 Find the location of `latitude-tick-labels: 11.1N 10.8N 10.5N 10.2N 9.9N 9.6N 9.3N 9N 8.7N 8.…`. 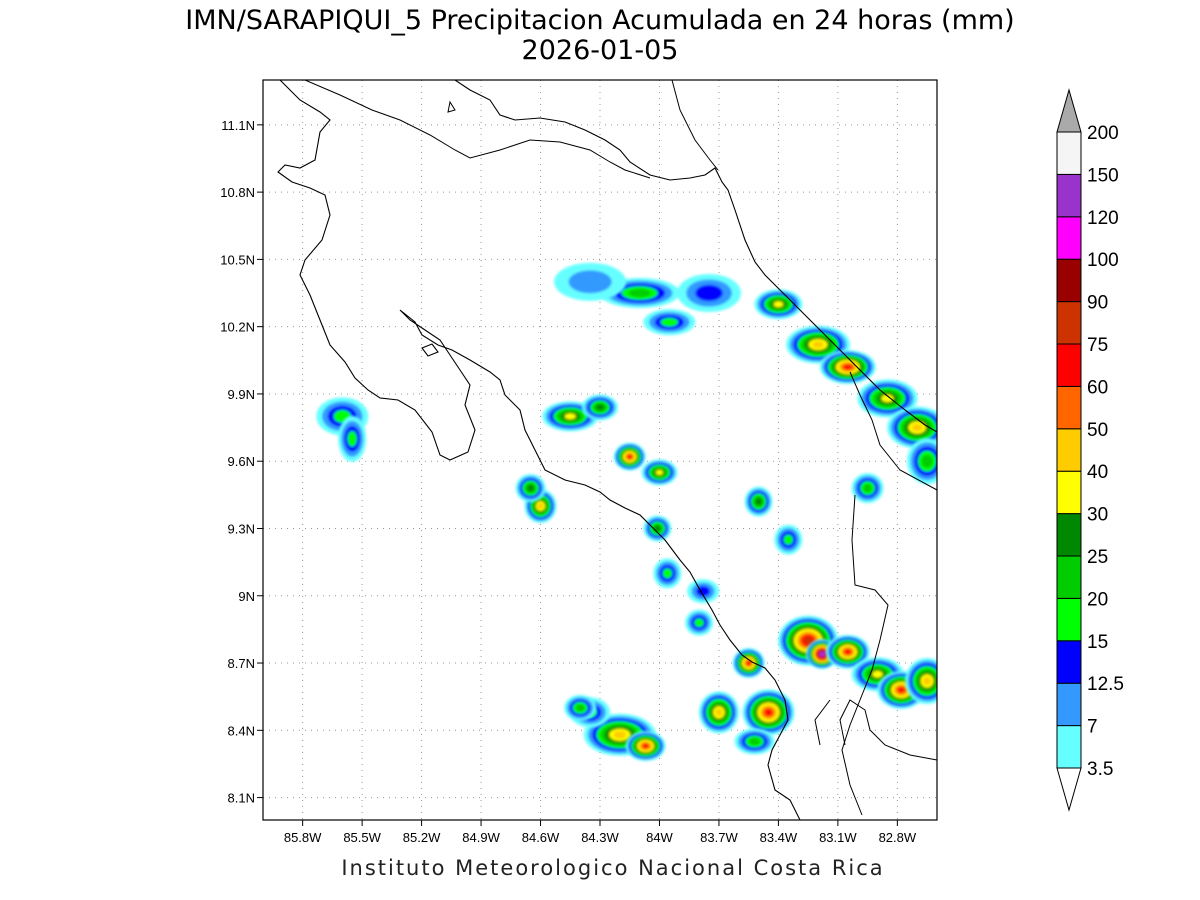

latitude-tick-labels: 11.1N 10.8N 10.5N 10.2N 9.9N 9.6N 9.3N 9N 8.7N 8.… is located at coordinates (237, 462).